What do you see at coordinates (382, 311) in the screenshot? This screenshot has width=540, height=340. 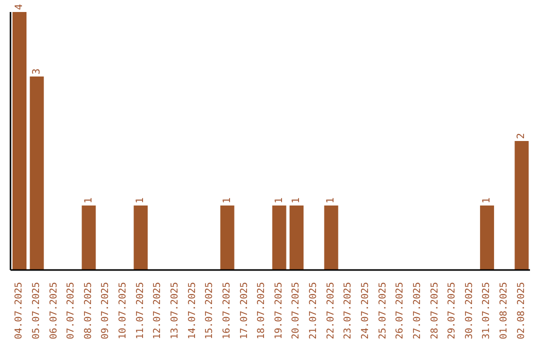 I see `x-tick-label: 25.07.2025` at bounding box center [382, 311].